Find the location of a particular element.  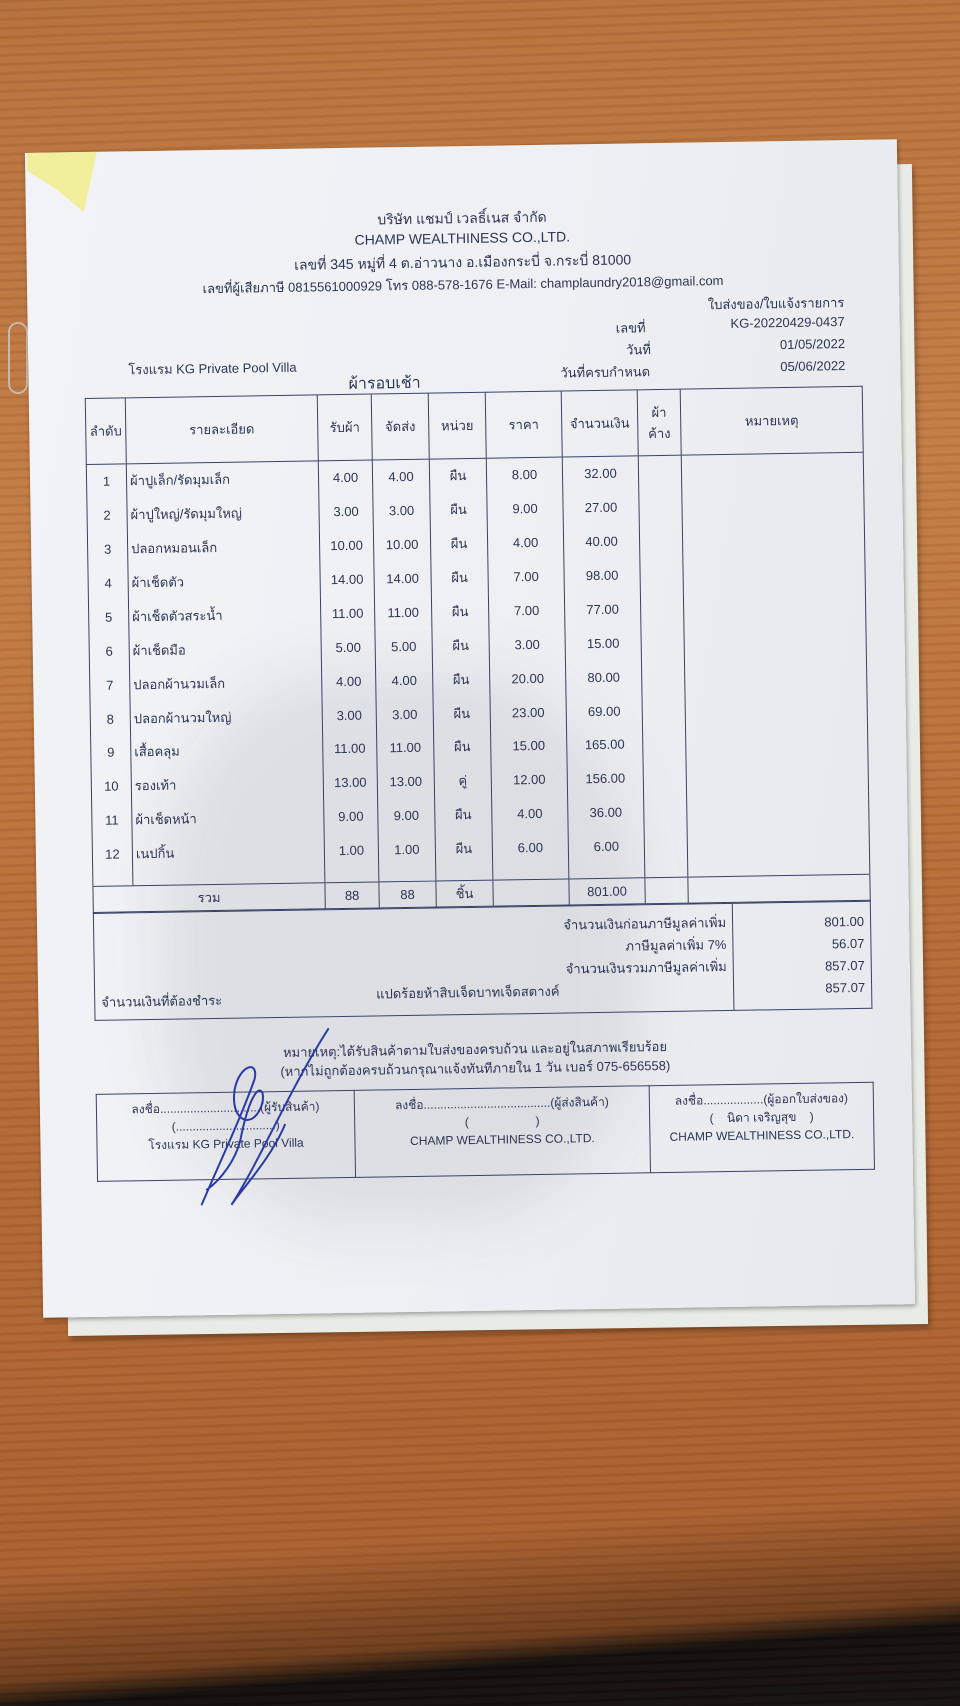

row-amount: 98.00 is located at coordinates (602, 575).